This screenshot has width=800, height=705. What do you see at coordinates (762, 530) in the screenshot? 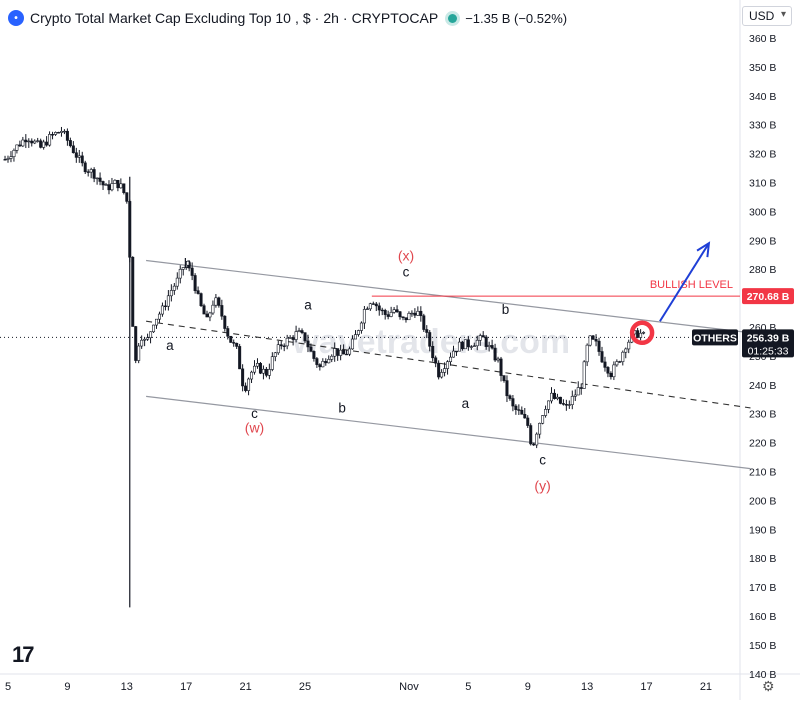
I see `y-tick-label: 190 B` at bounding box center [762, 530].